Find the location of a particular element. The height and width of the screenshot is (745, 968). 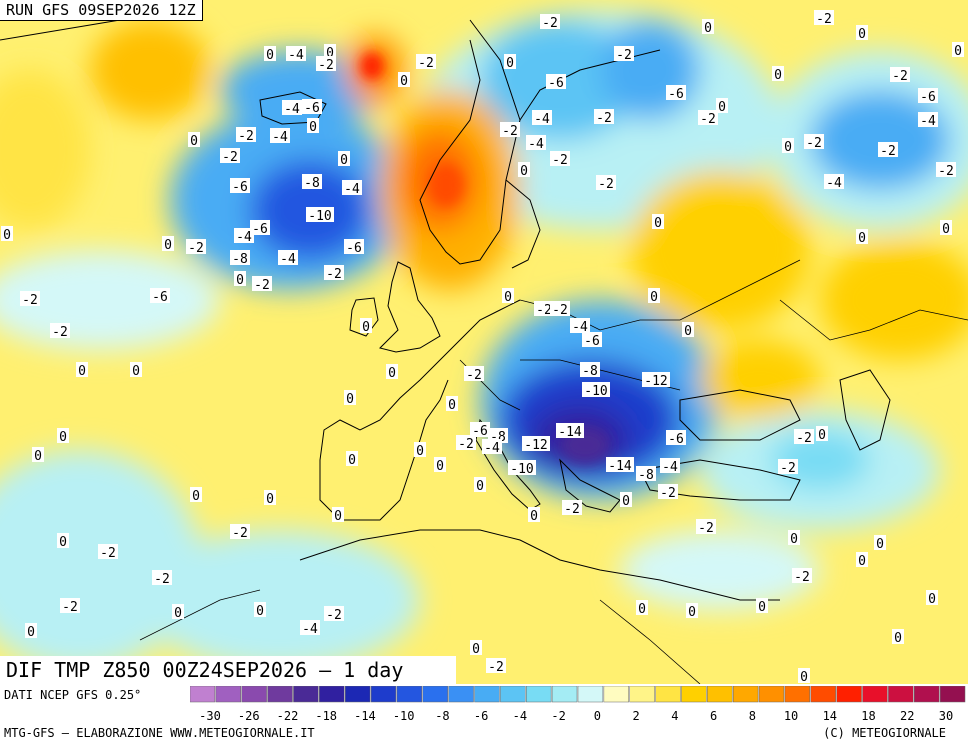

color-scale-label: 8 is located at coordinates (752, 716).